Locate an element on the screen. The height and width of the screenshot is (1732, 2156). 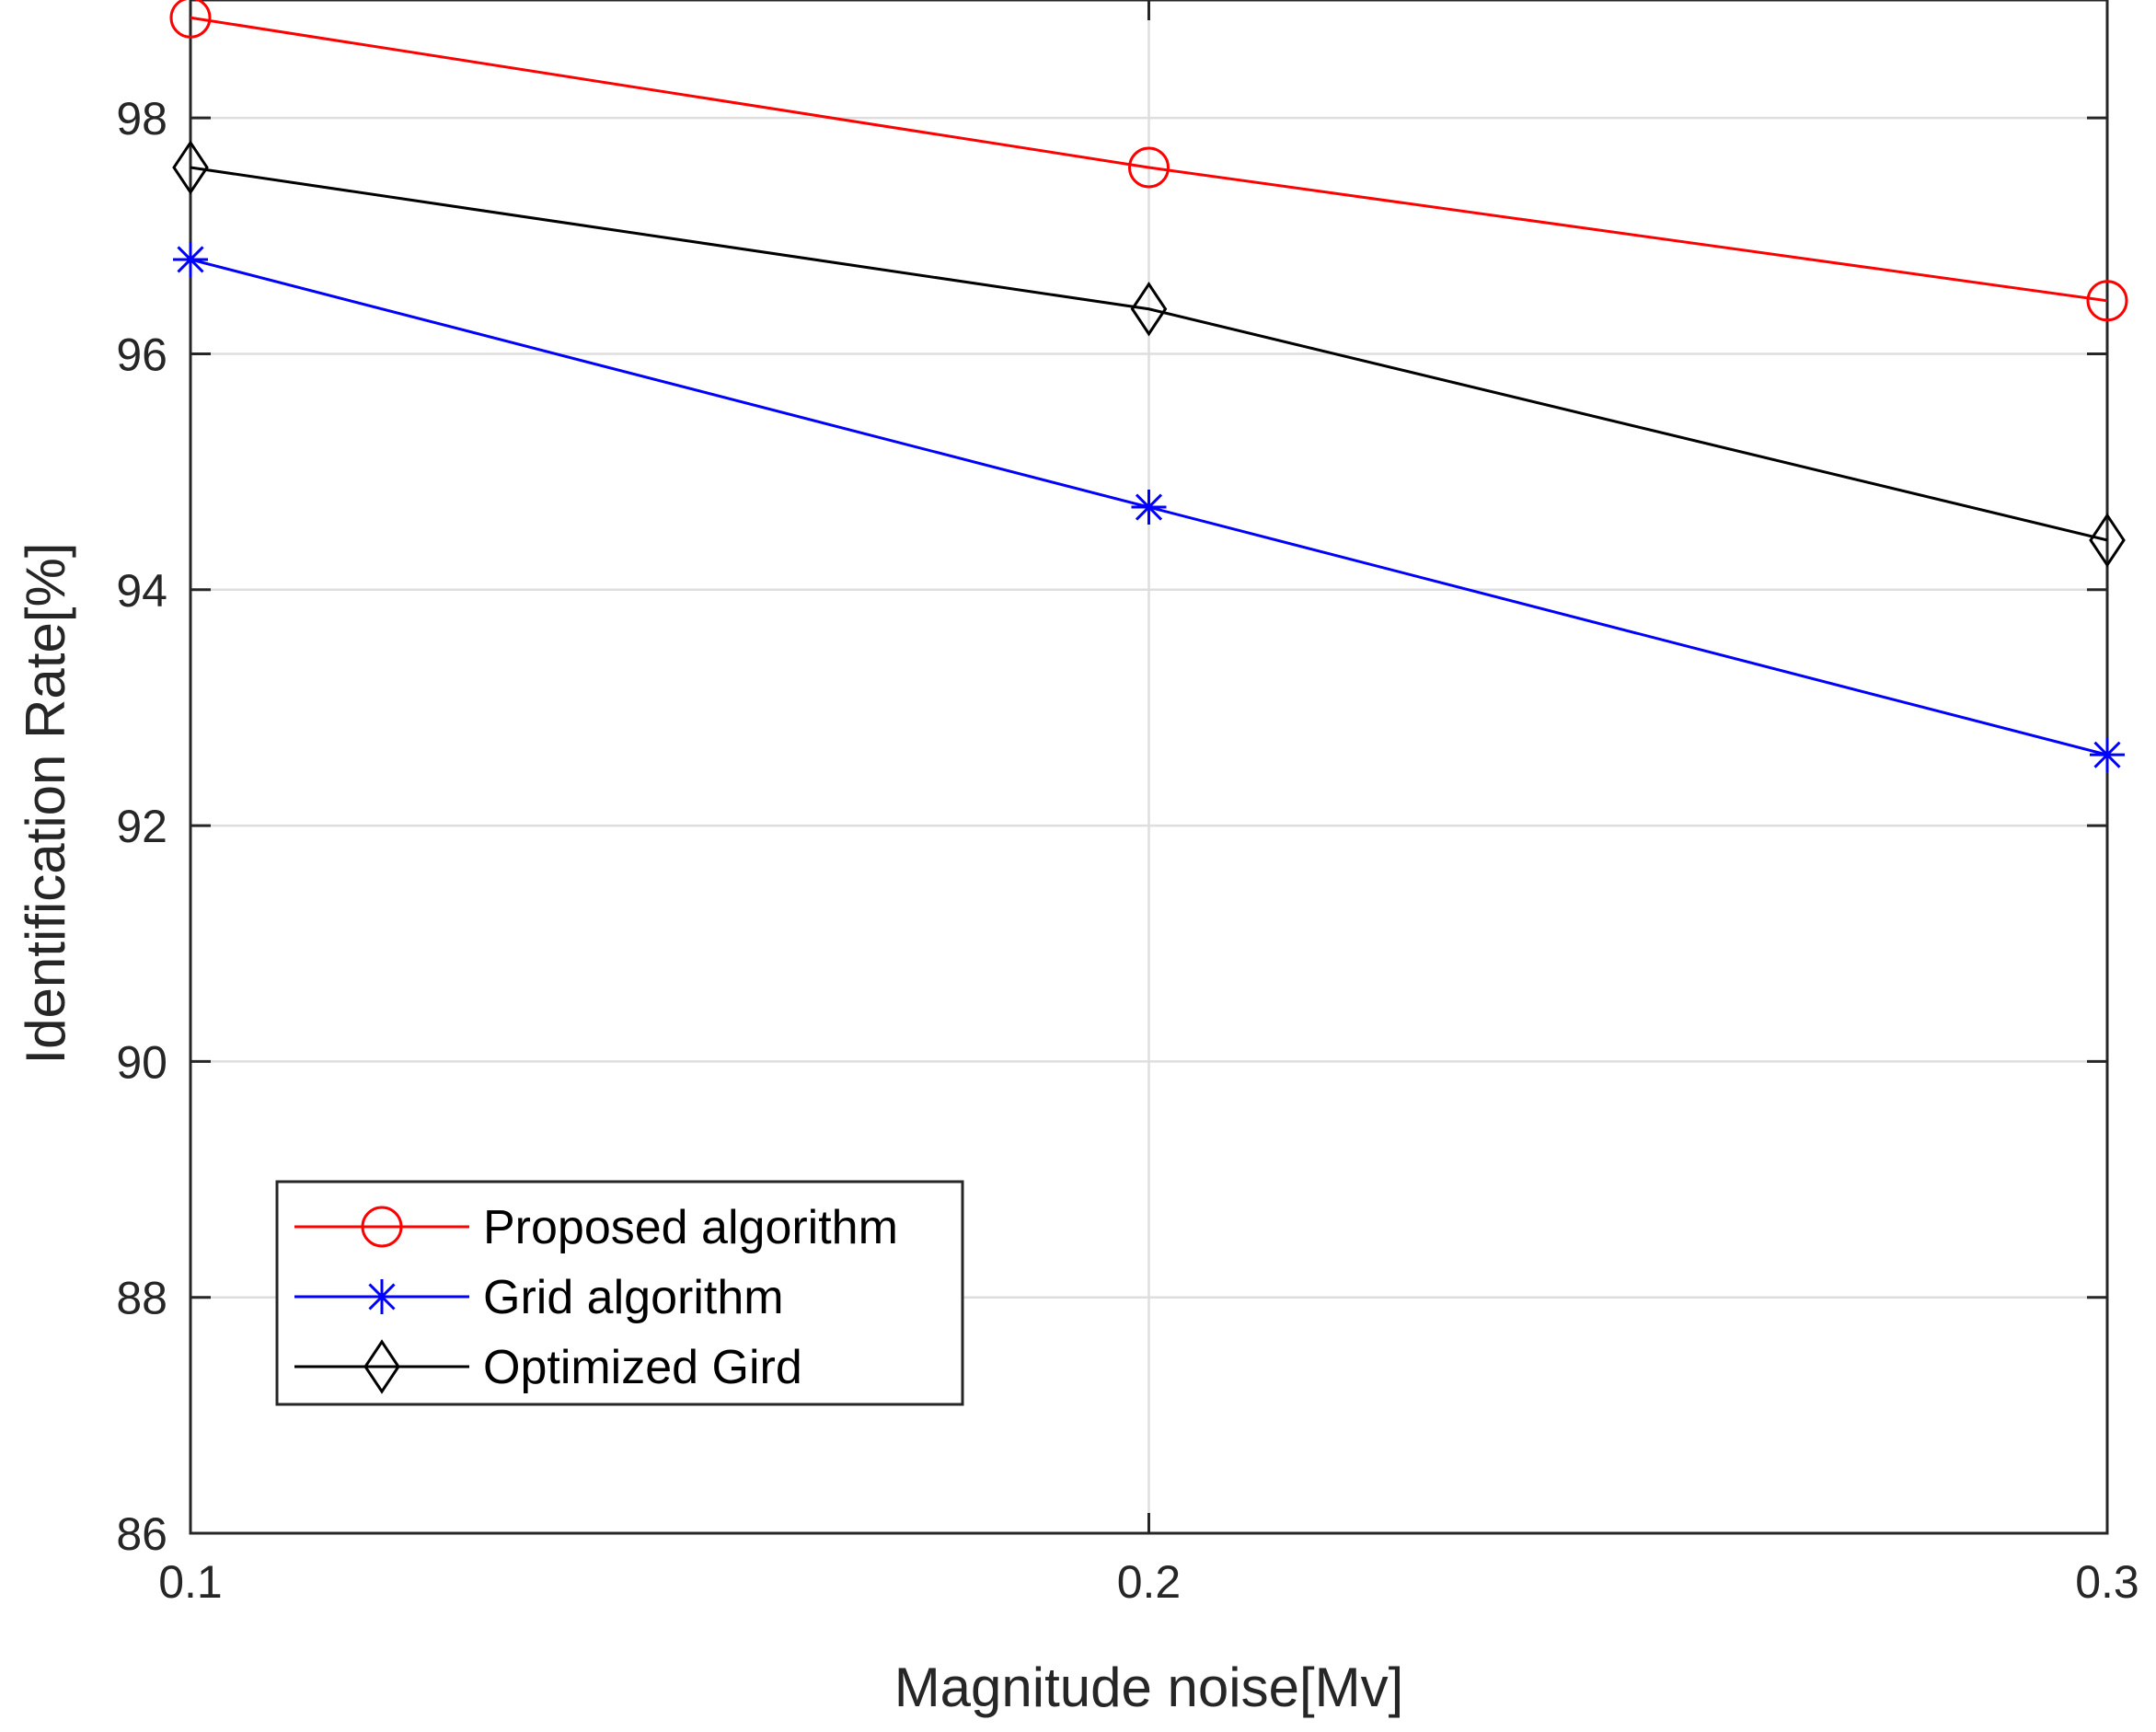
y-tick-label: 90 is located at coordinates (141, 1062).